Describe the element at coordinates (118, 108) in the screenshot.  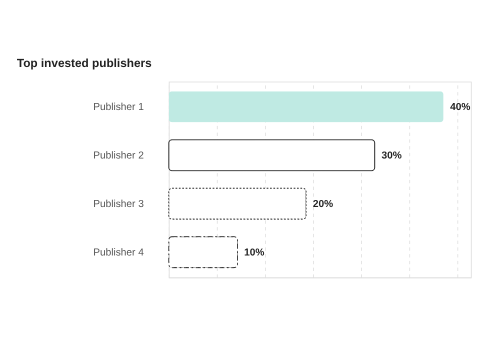
I see `y-tick-label: Publisher 1` at that location.